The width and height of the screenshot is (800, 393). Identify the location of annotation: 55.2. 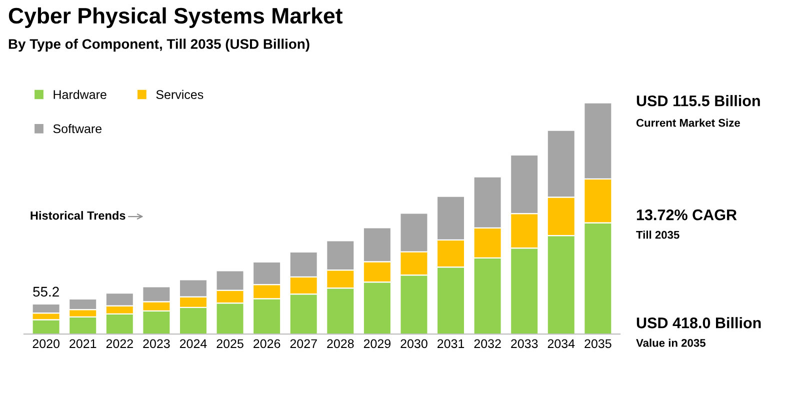
(46, 291).